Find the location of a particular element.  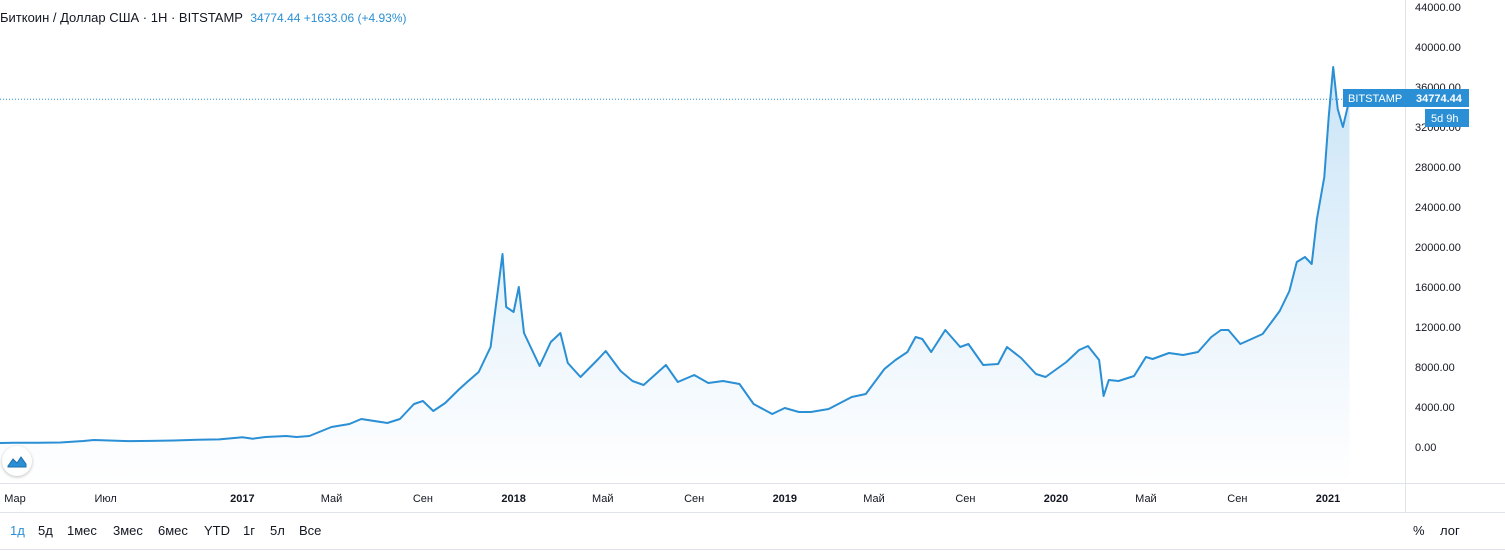

price-label-value: 34774.44 is located at coordinates (1439, 99).